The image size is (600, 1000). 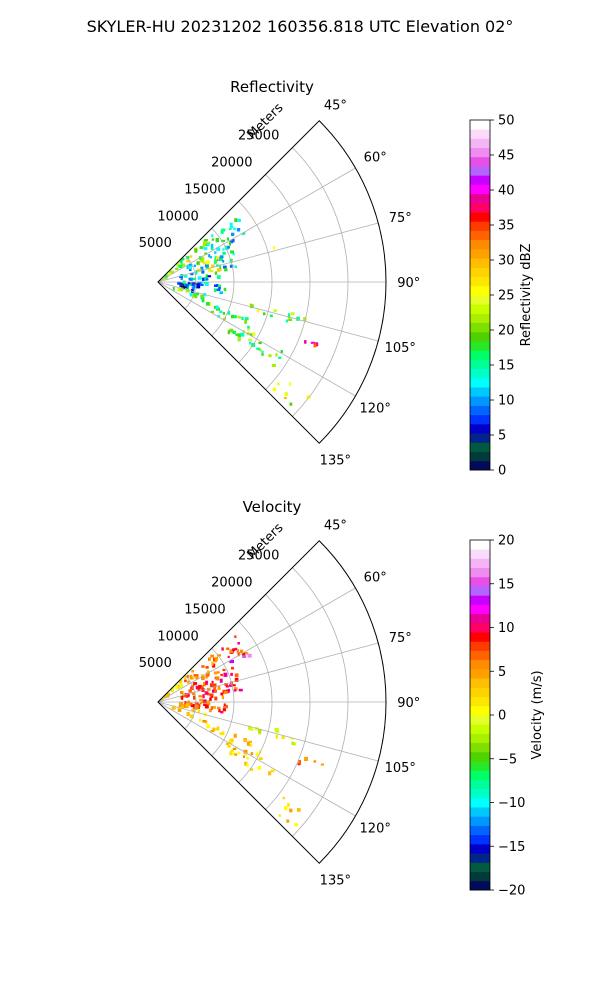 I want to click on colorbar-tick-label: 25, so click(x=506, y=296).